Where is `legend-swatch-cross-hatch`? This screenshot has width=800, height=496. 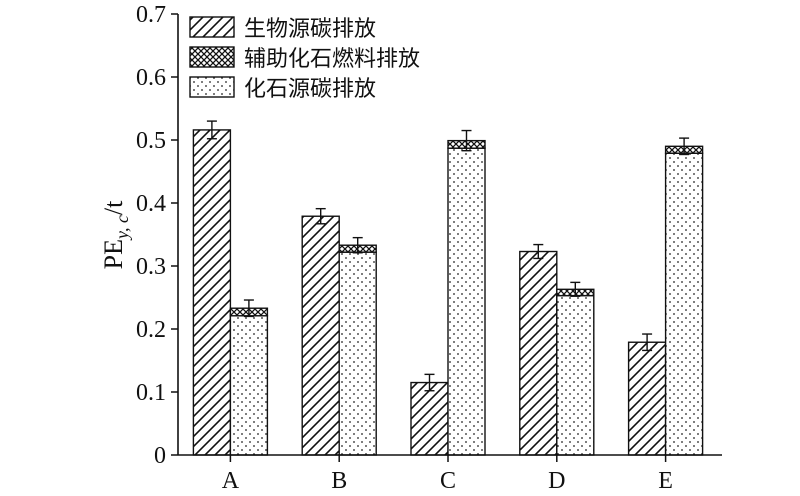
legend-swatch-cross-hatch is located at coordinates (212, 57).